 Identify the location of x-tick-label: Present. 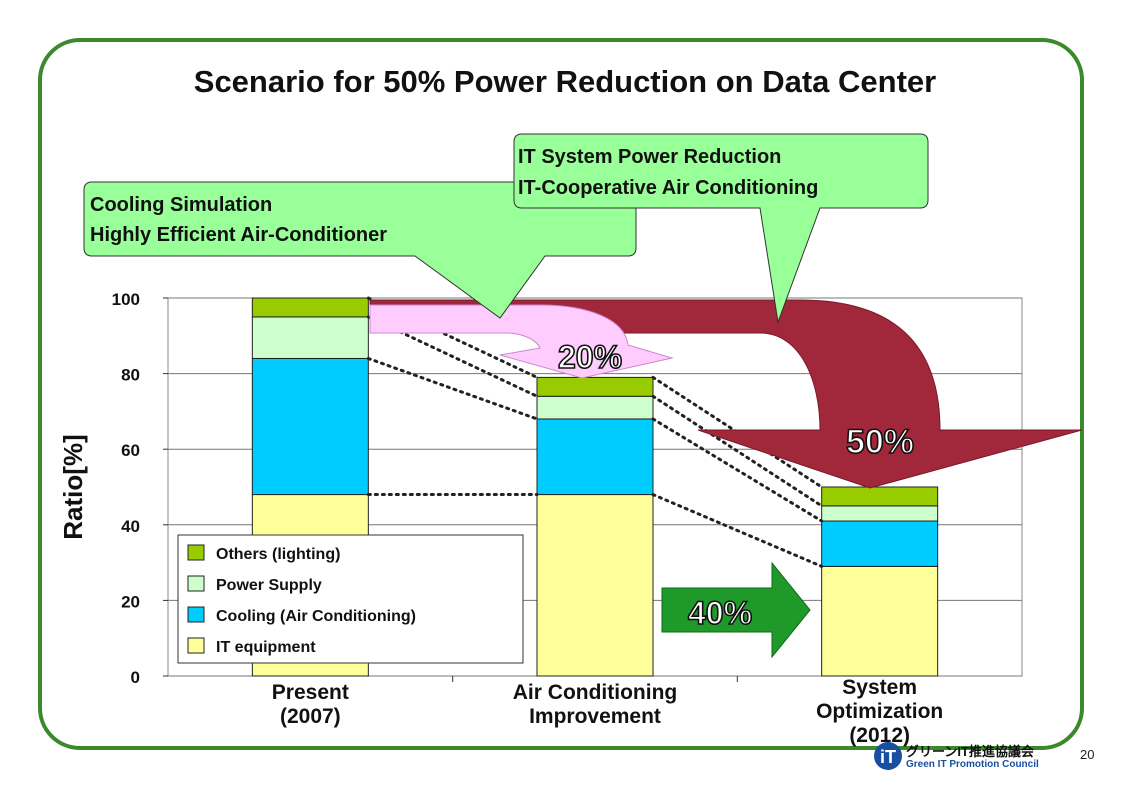
(310, 692).